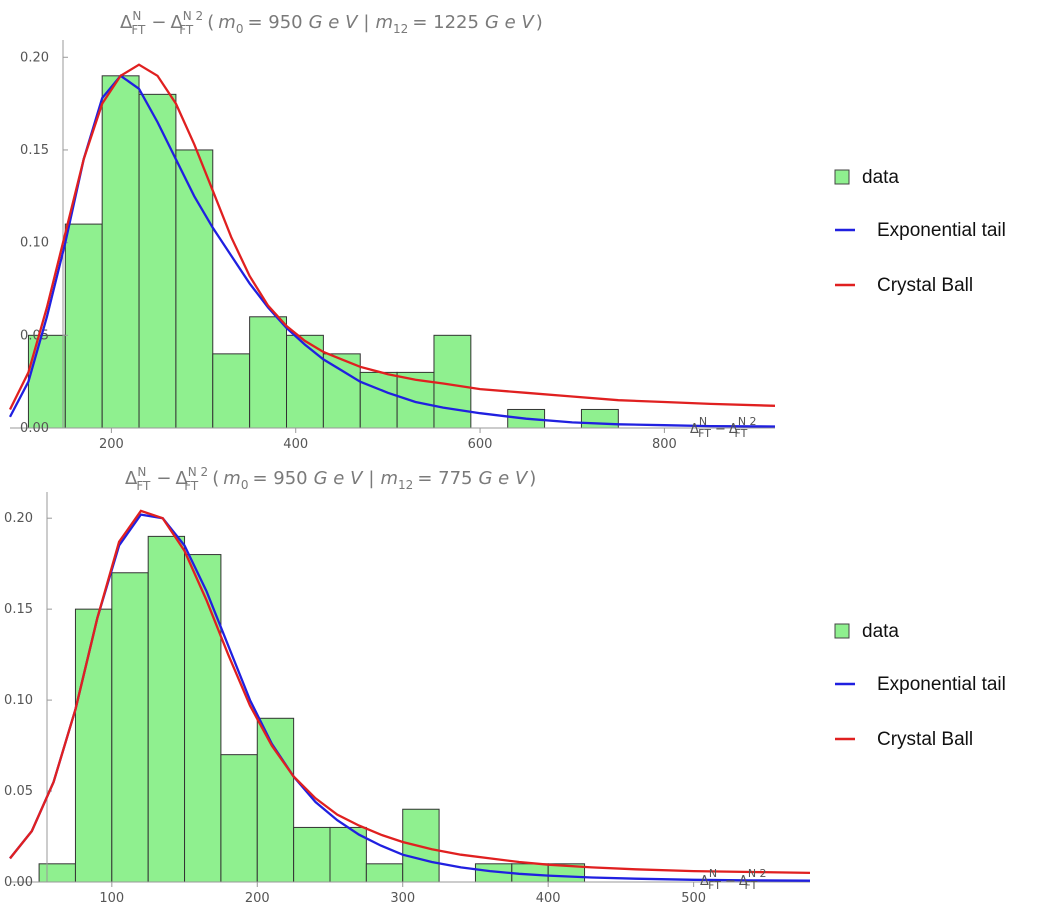  I want to click on x-tick-label: 300, so click(402, 896).